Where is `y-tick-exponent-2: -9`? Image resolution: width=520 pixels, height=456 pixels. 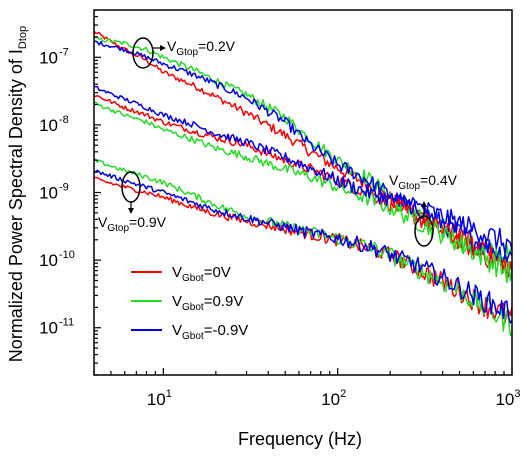
y-tick-exponent-2: -9 is located at coordinates (64, 188).